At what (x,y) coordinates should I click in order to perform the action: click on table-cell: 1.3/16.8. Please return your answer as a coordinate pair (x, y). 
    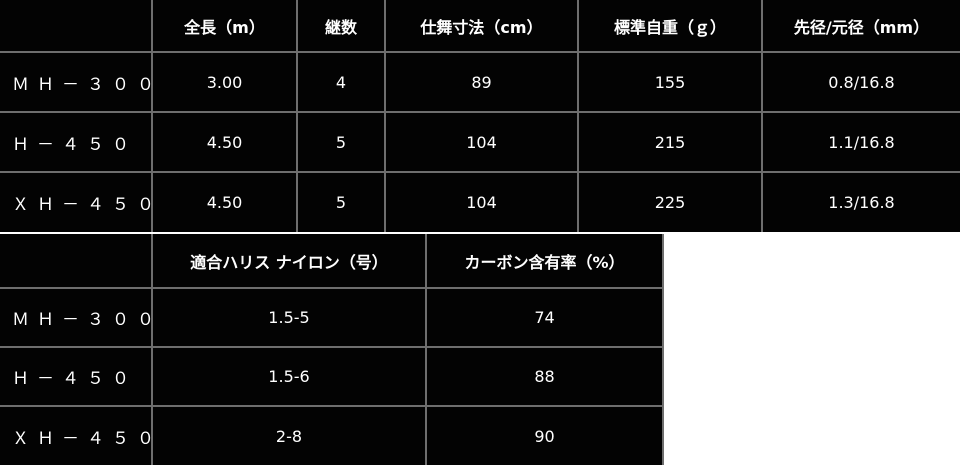
    Looking at the image, I should click on (860, 201).